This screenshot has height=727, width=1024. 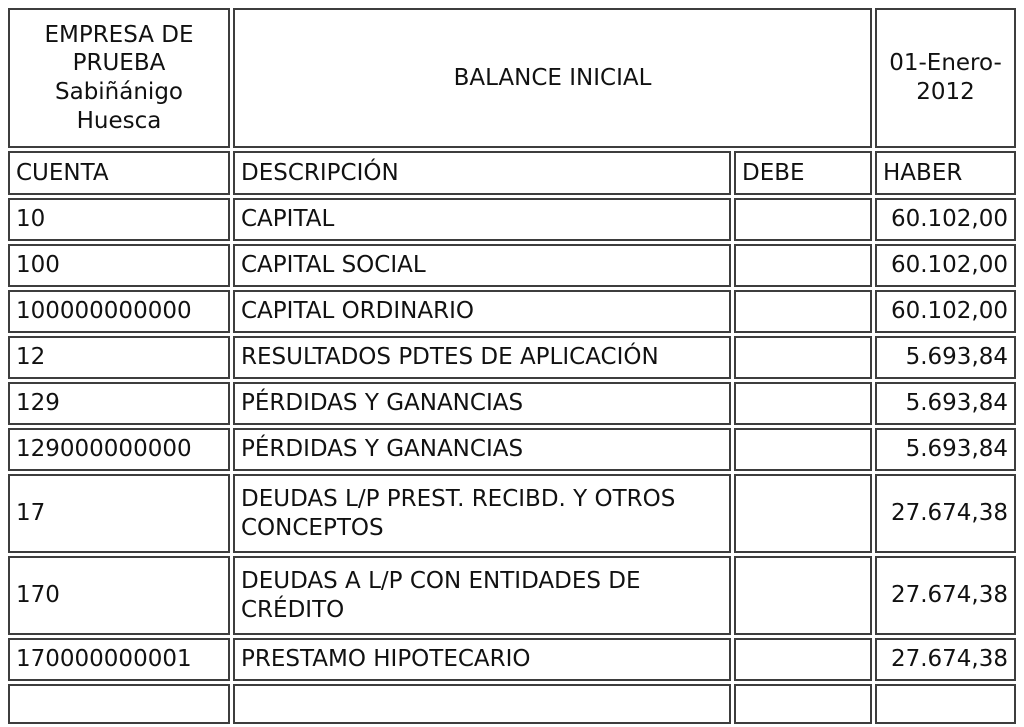 I want to click on descripcion-cell: DEUDAS A L/P CON ENTIDADES DE CRÉDITO, so click(x=482, y=595).